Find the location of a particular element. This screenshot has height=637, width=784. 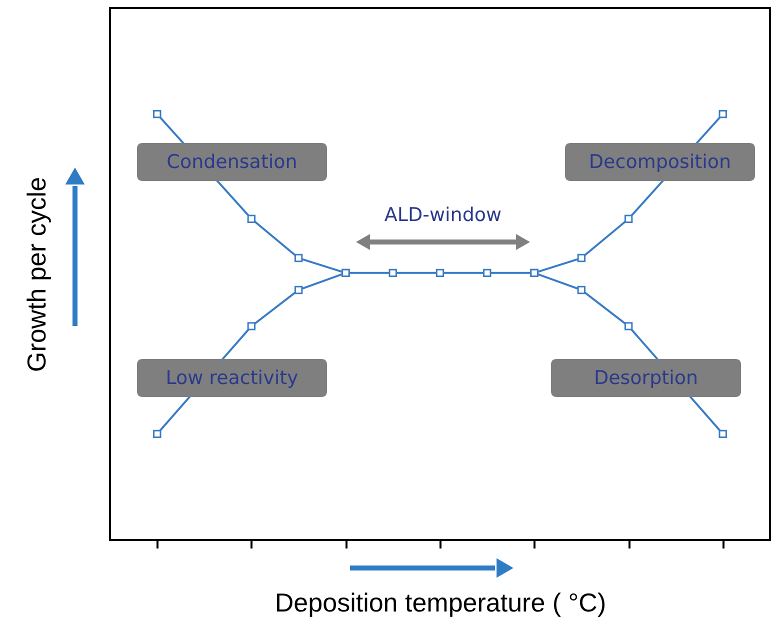

annotation: Condensation is located at coordinates (232, 162).